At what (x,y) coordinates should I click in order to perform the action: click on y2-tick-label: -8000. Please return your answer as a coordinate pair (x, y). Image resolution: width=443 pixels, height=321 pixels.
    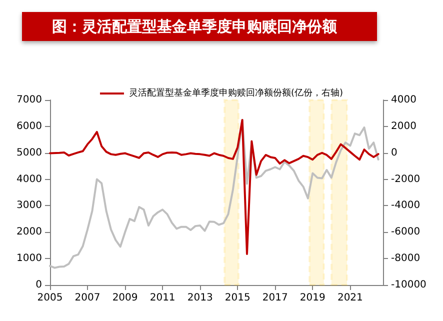
    Looking at the image, I should click on (405, 258).